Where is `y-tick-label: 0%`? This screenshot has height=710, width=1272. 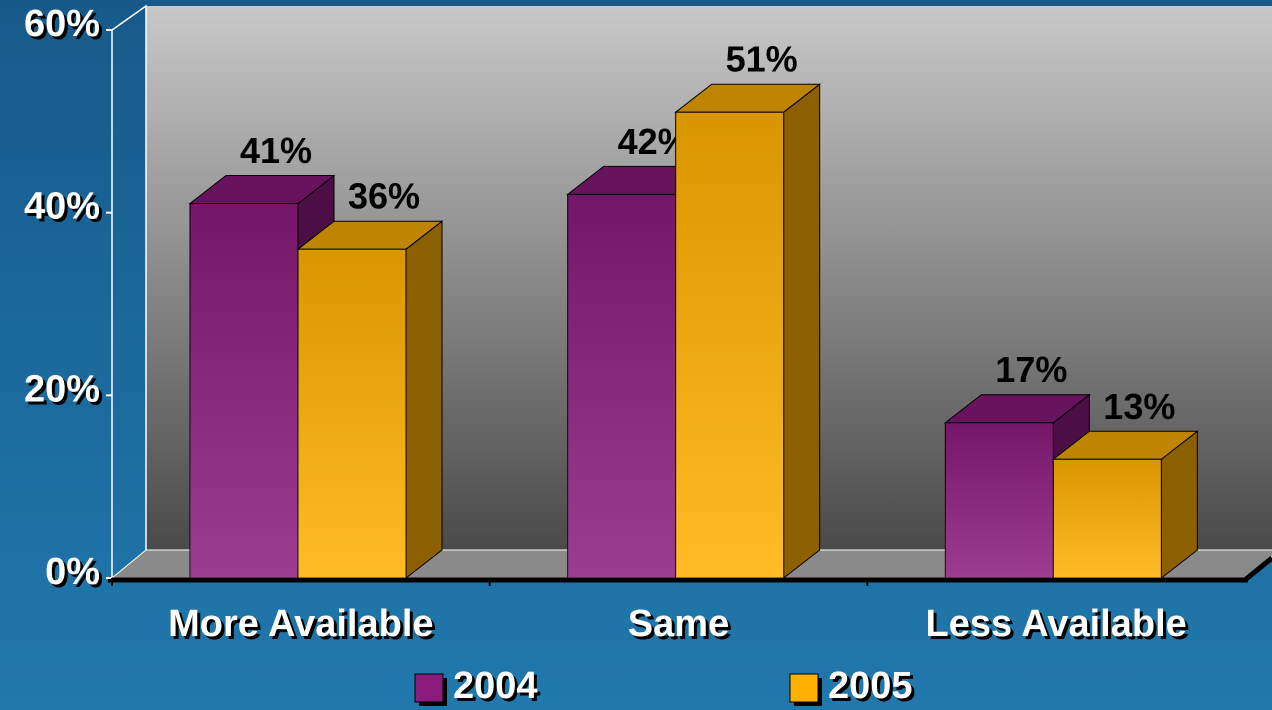 y-tick-label: 0% is located at coordinates (72, 572).